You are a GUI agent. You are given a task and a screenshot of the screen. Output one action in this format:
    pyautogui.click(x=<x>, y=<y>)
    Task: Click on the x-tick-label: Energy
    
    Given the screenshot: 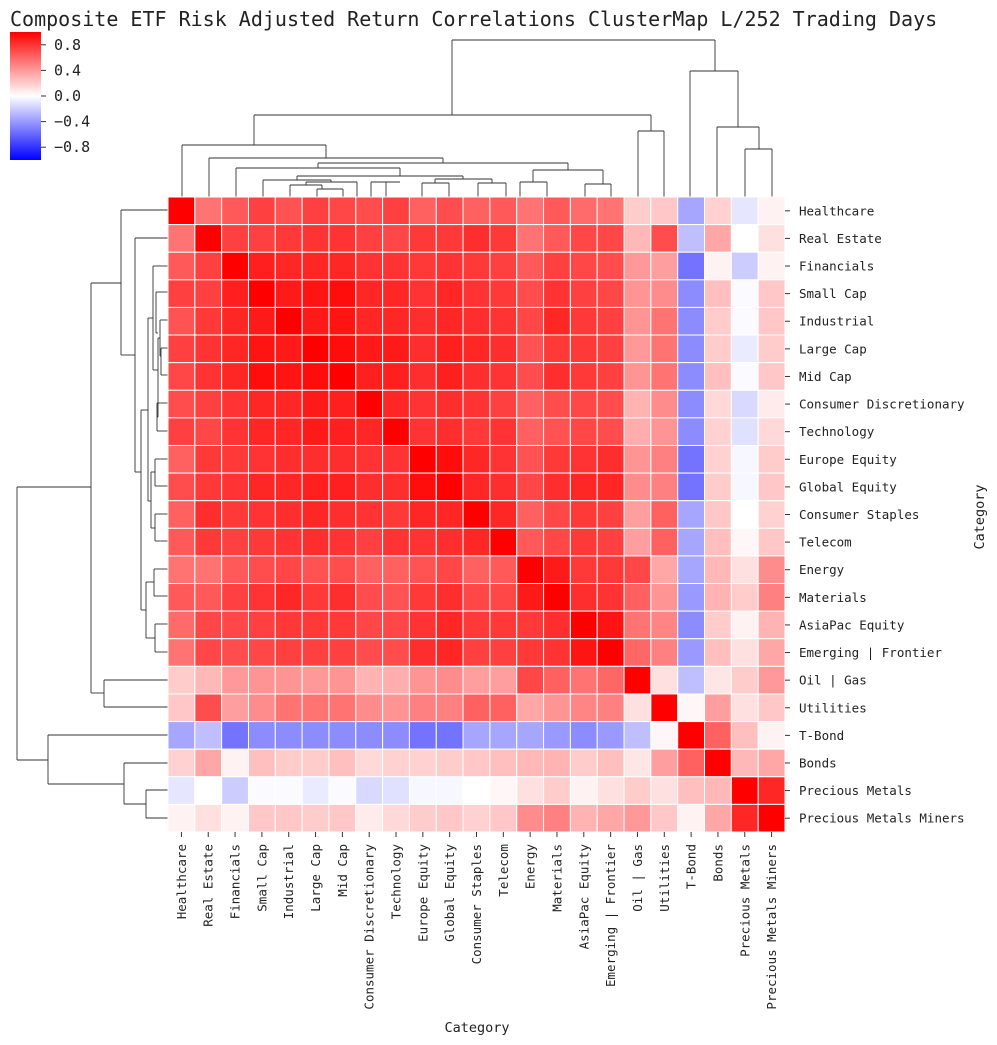 What is the action you would take?
    pyautogui.click(x=530, y=867)
    